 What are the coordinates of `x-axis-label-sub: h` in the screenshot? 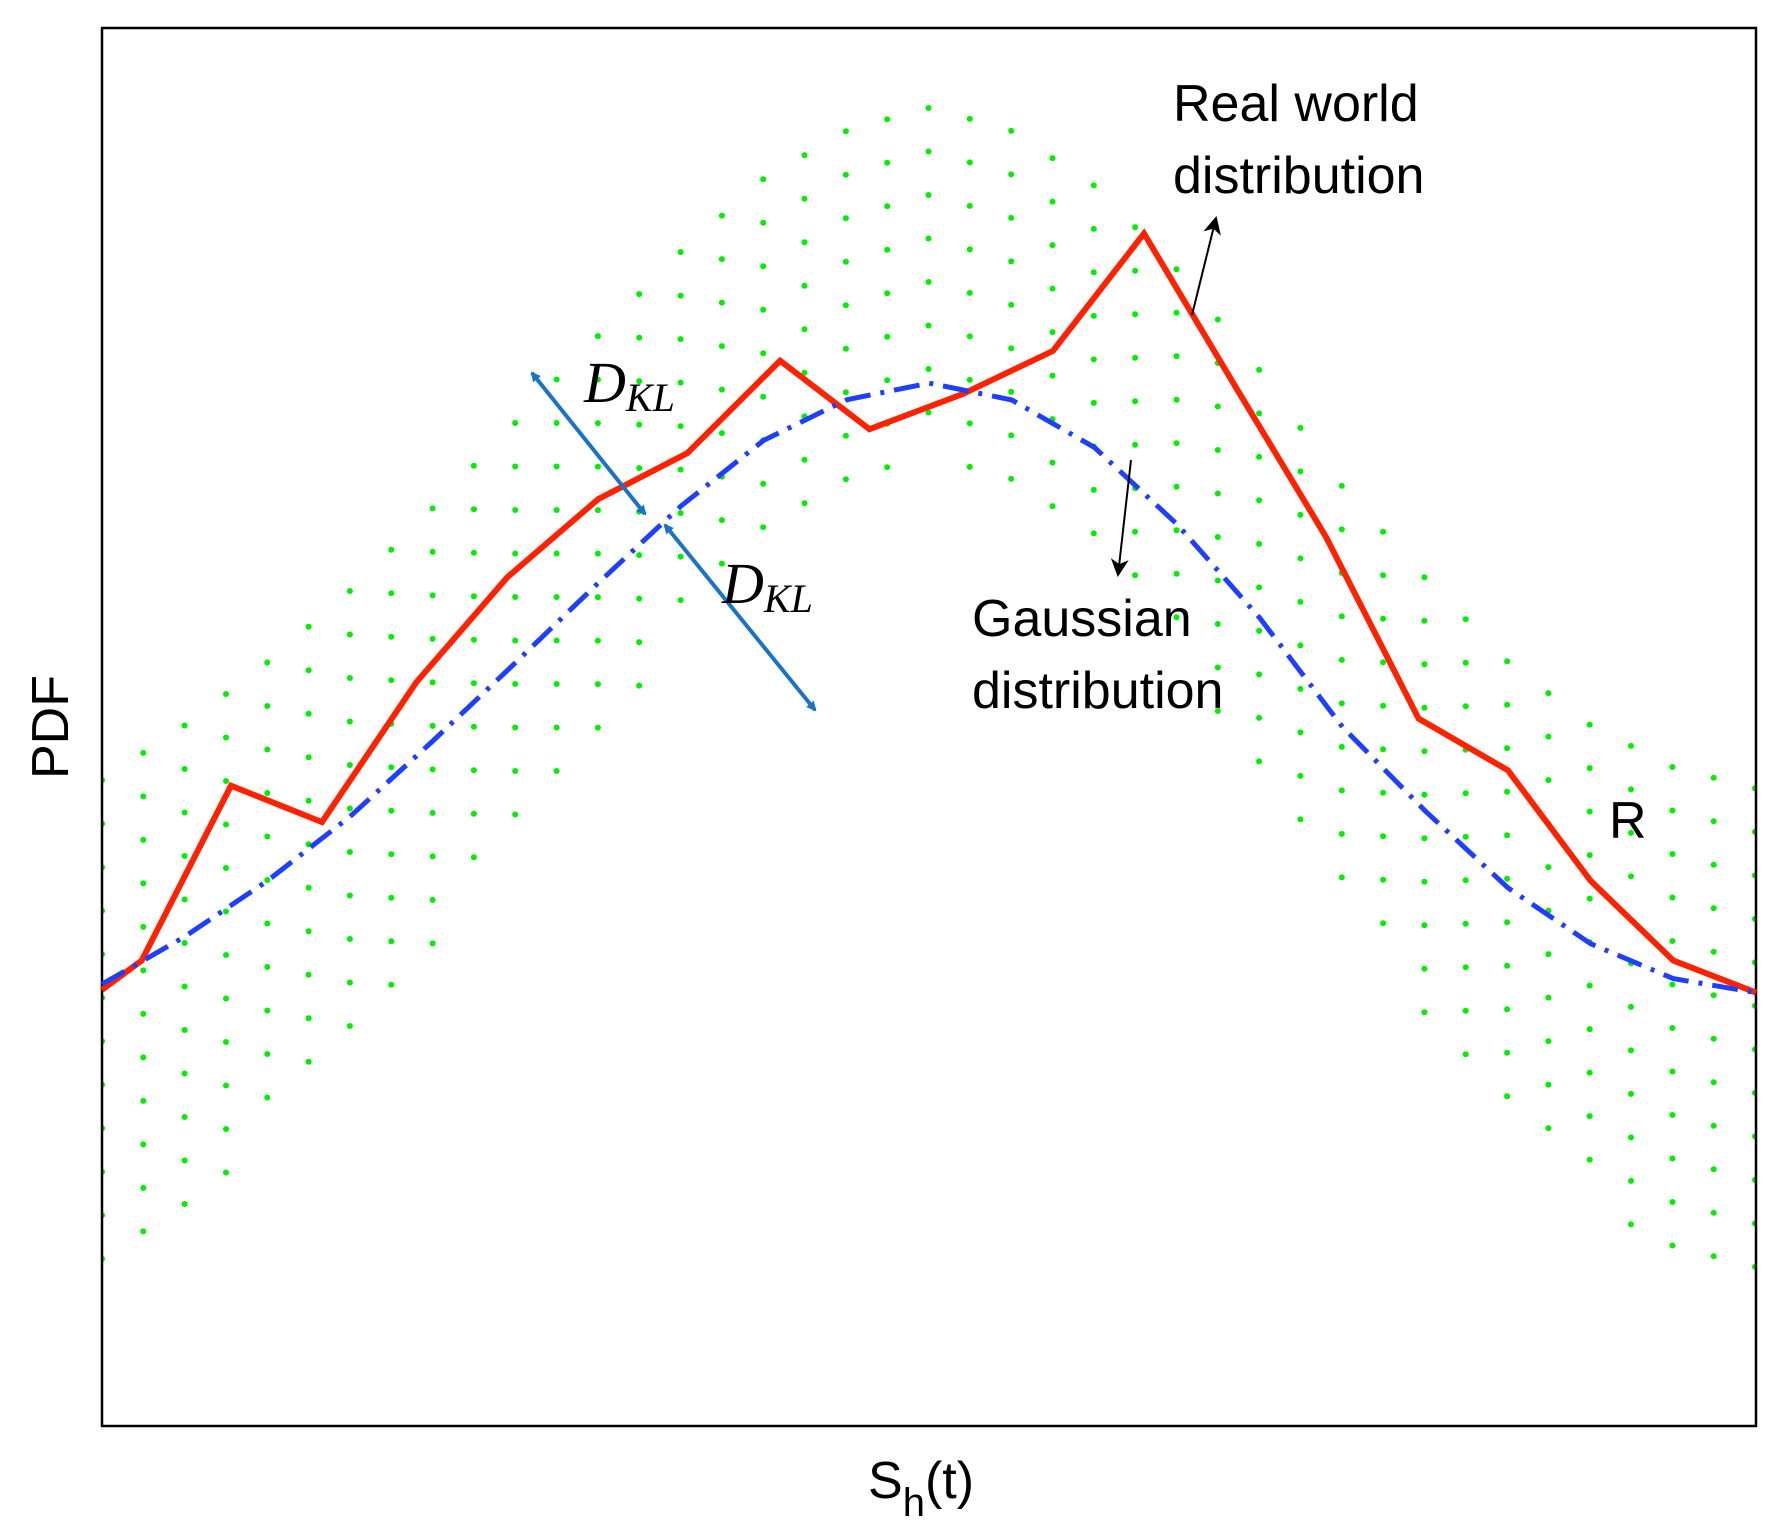 It's located at (914, 1503).